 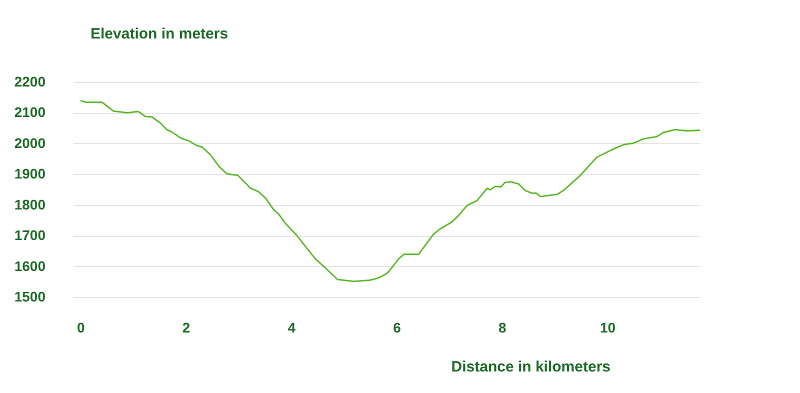 I want to click on y-tick-label: 1700, so click(x=30, y=235).